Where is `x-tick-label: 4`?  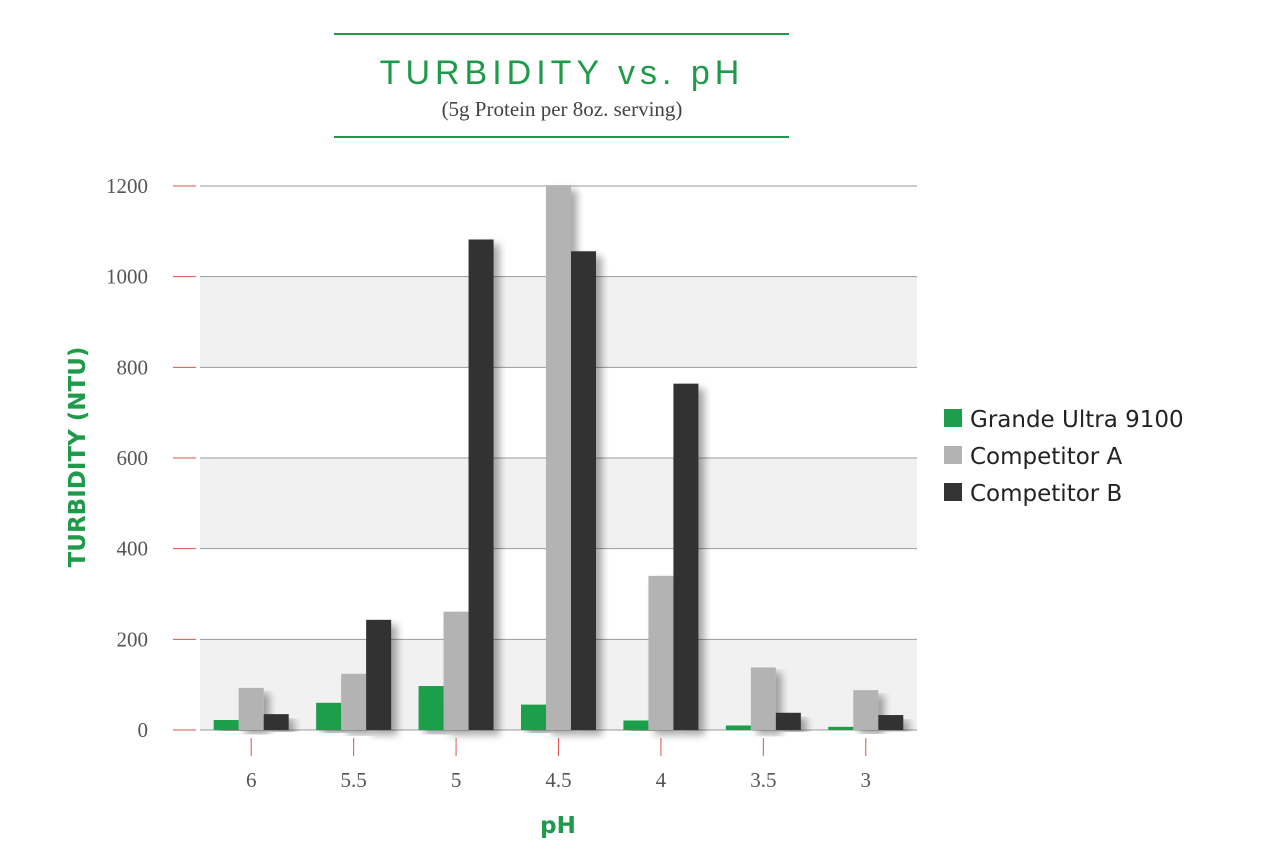
x-tick-label: 4 is located at coordinates (661, 780).